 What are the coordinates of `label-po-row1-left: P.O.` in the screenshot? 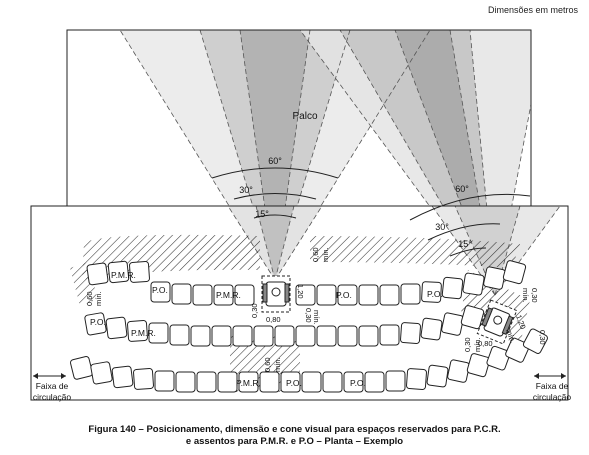 It's located at (160, 290).